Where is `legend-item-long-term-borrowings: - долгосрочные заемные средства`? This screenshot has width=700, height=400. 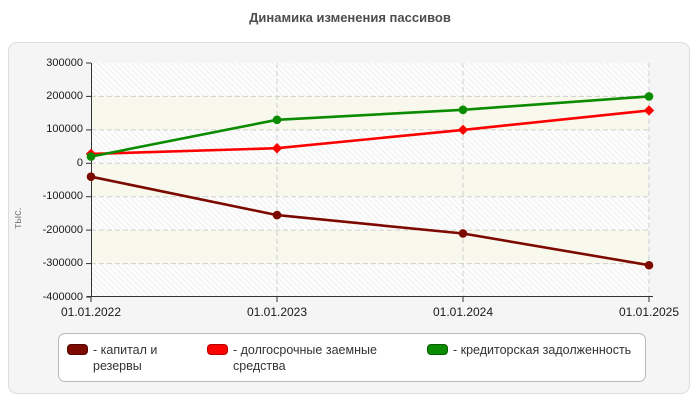
legend-item-long-term-borrowings: - долгосрочные заемные средства is located at coordinates (317, 358).